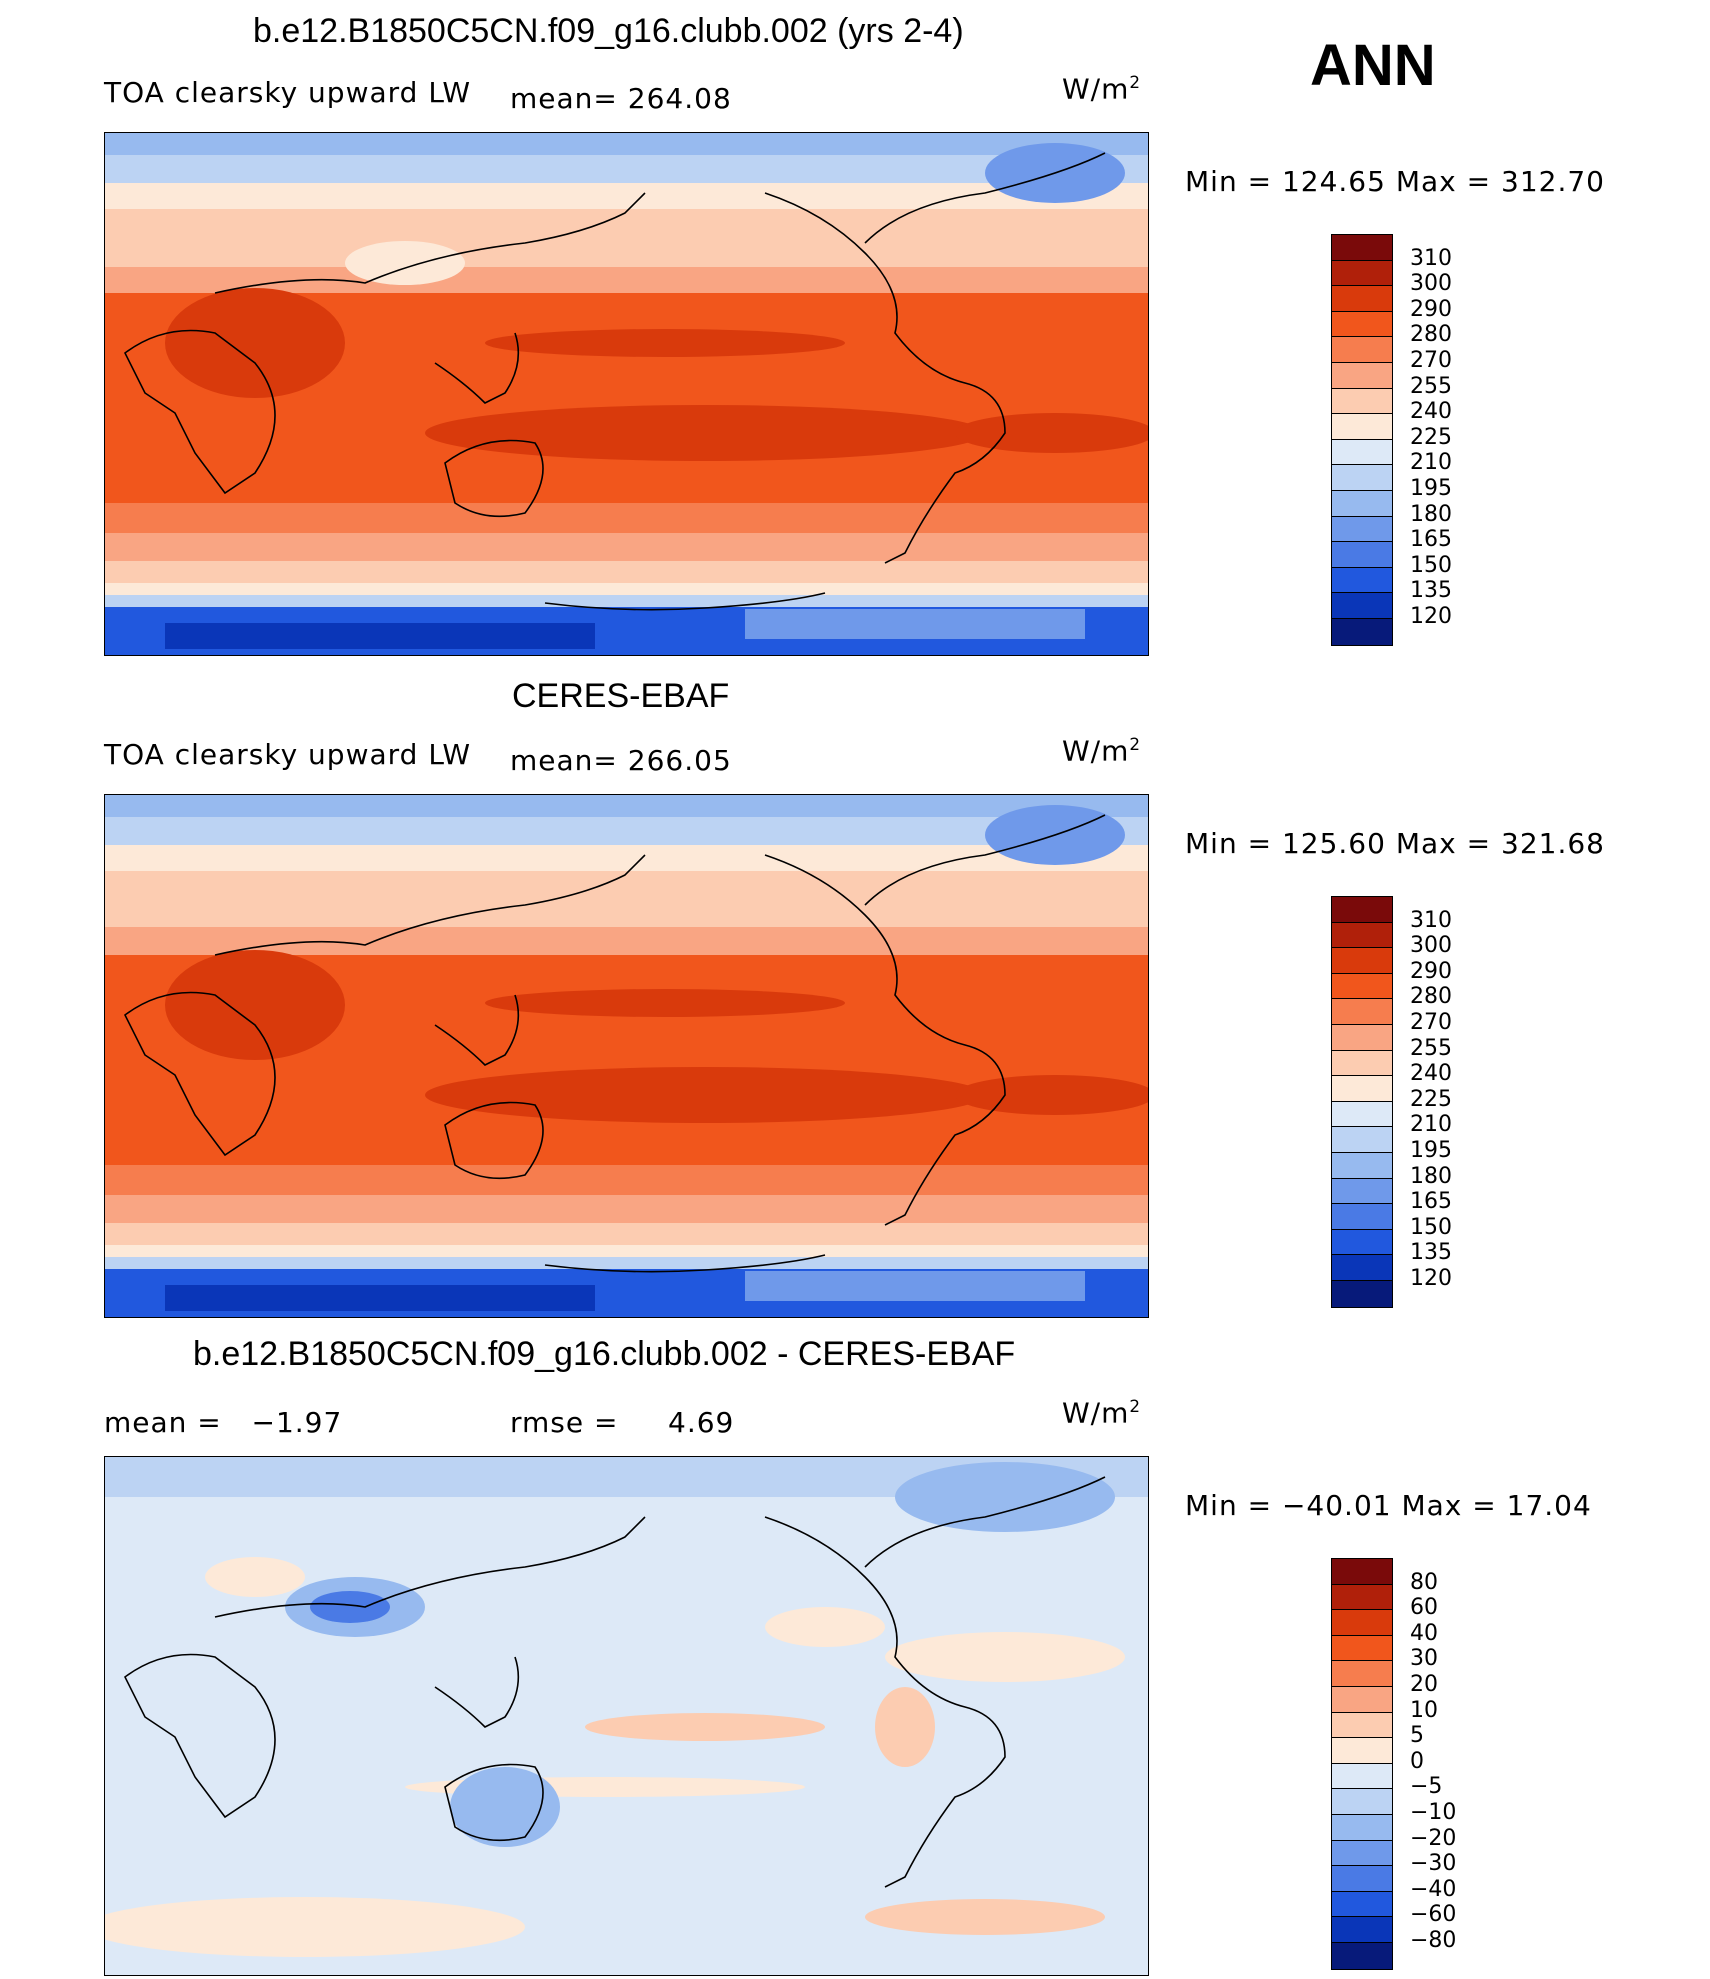 The image size is (1710, 1979). Describe the element at coordinates (1431, 1099) in the screenshot. I see `colorbar-tick-label: 225` at that location.